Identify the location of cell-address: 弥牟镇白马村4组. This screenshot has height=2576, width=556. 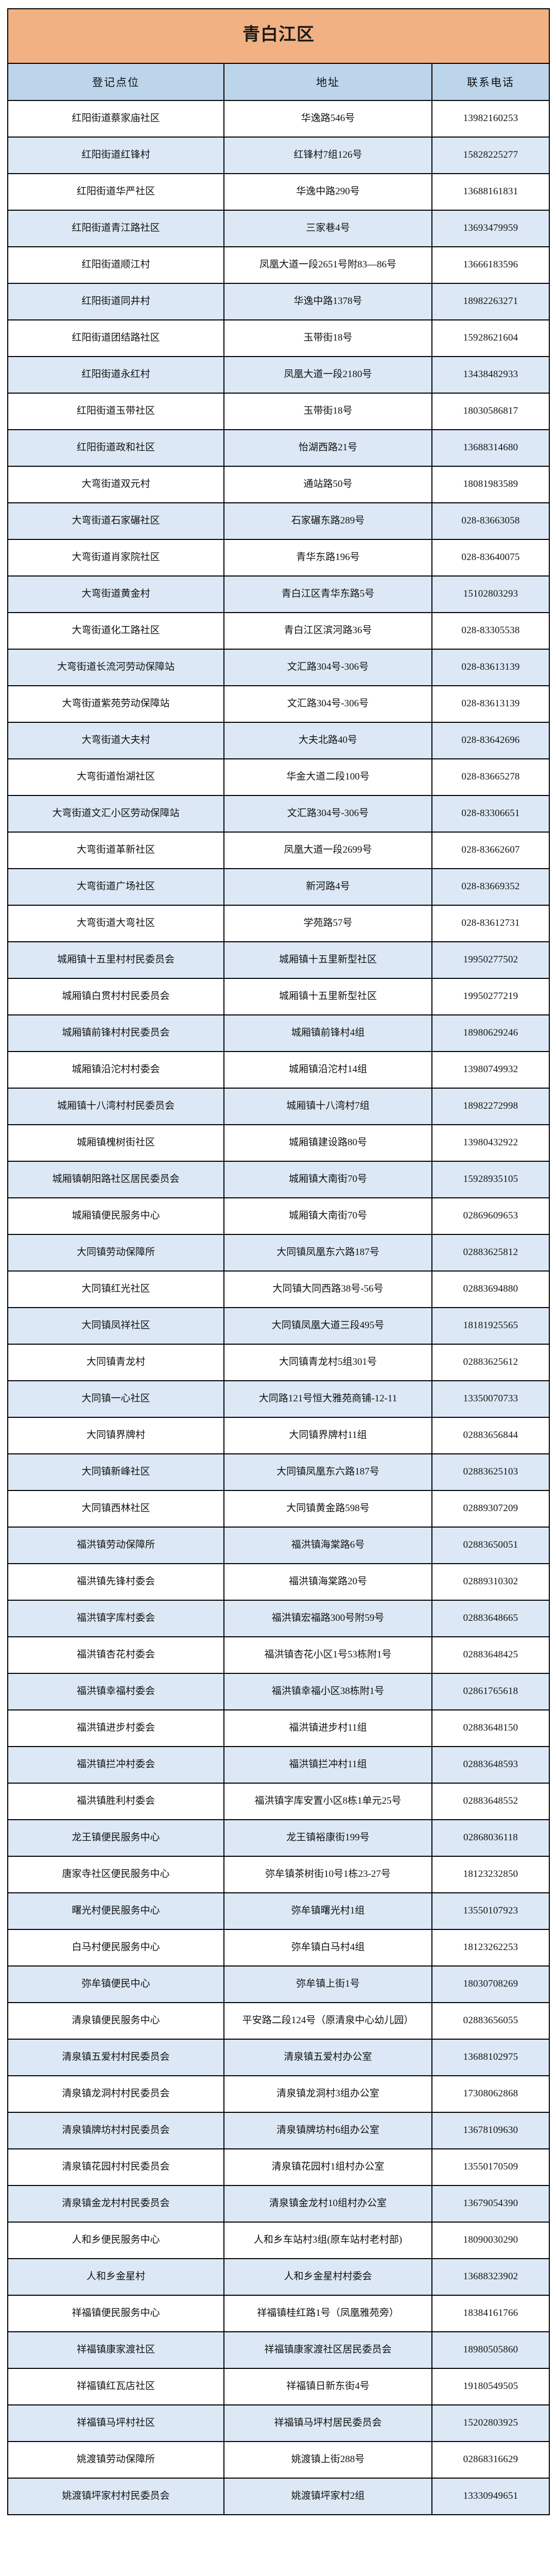
(327, 1948).